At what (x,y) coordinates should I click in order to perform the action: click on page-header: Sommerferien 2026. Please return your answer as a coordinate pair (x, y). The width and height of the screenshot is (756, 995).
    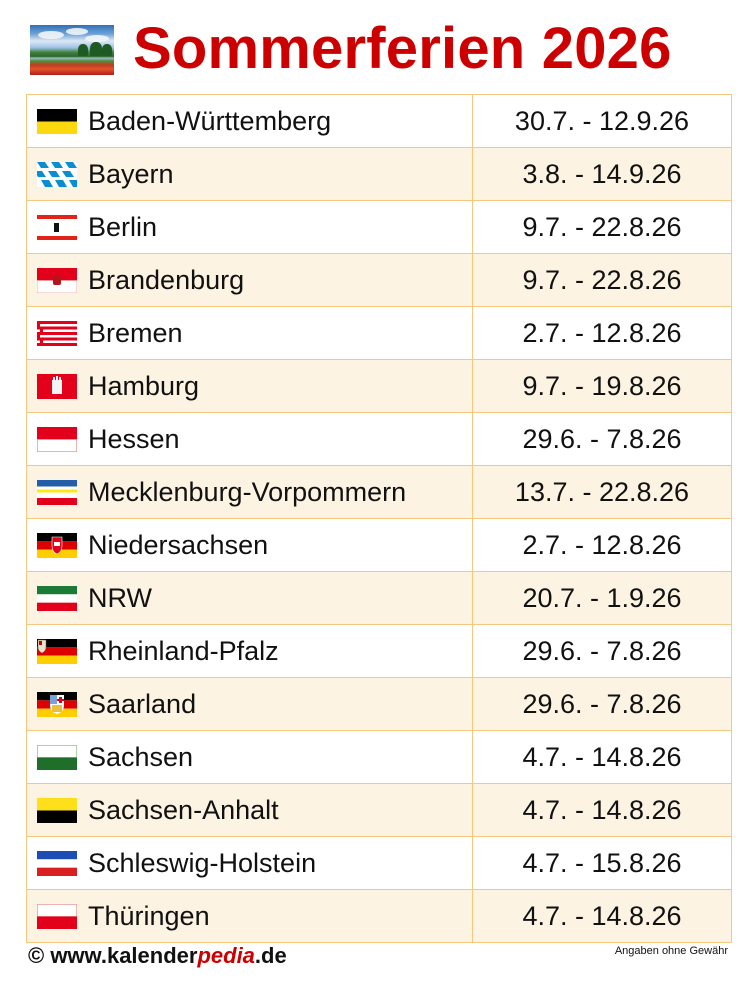
    Looking at the image, I should click on (378, 47).